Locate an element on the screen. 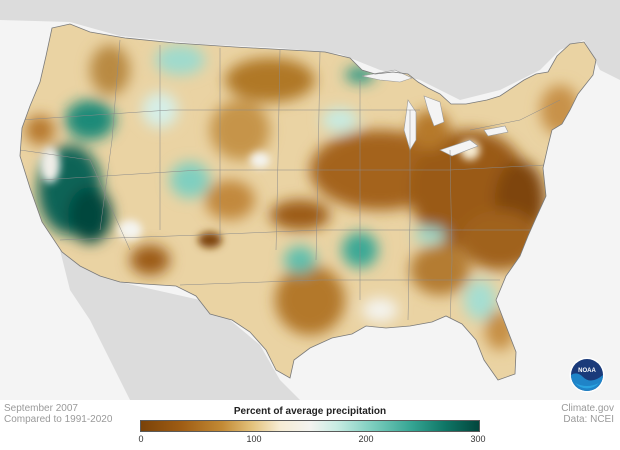  noaa-logo: NOAA is located at coordinates (587, 375).